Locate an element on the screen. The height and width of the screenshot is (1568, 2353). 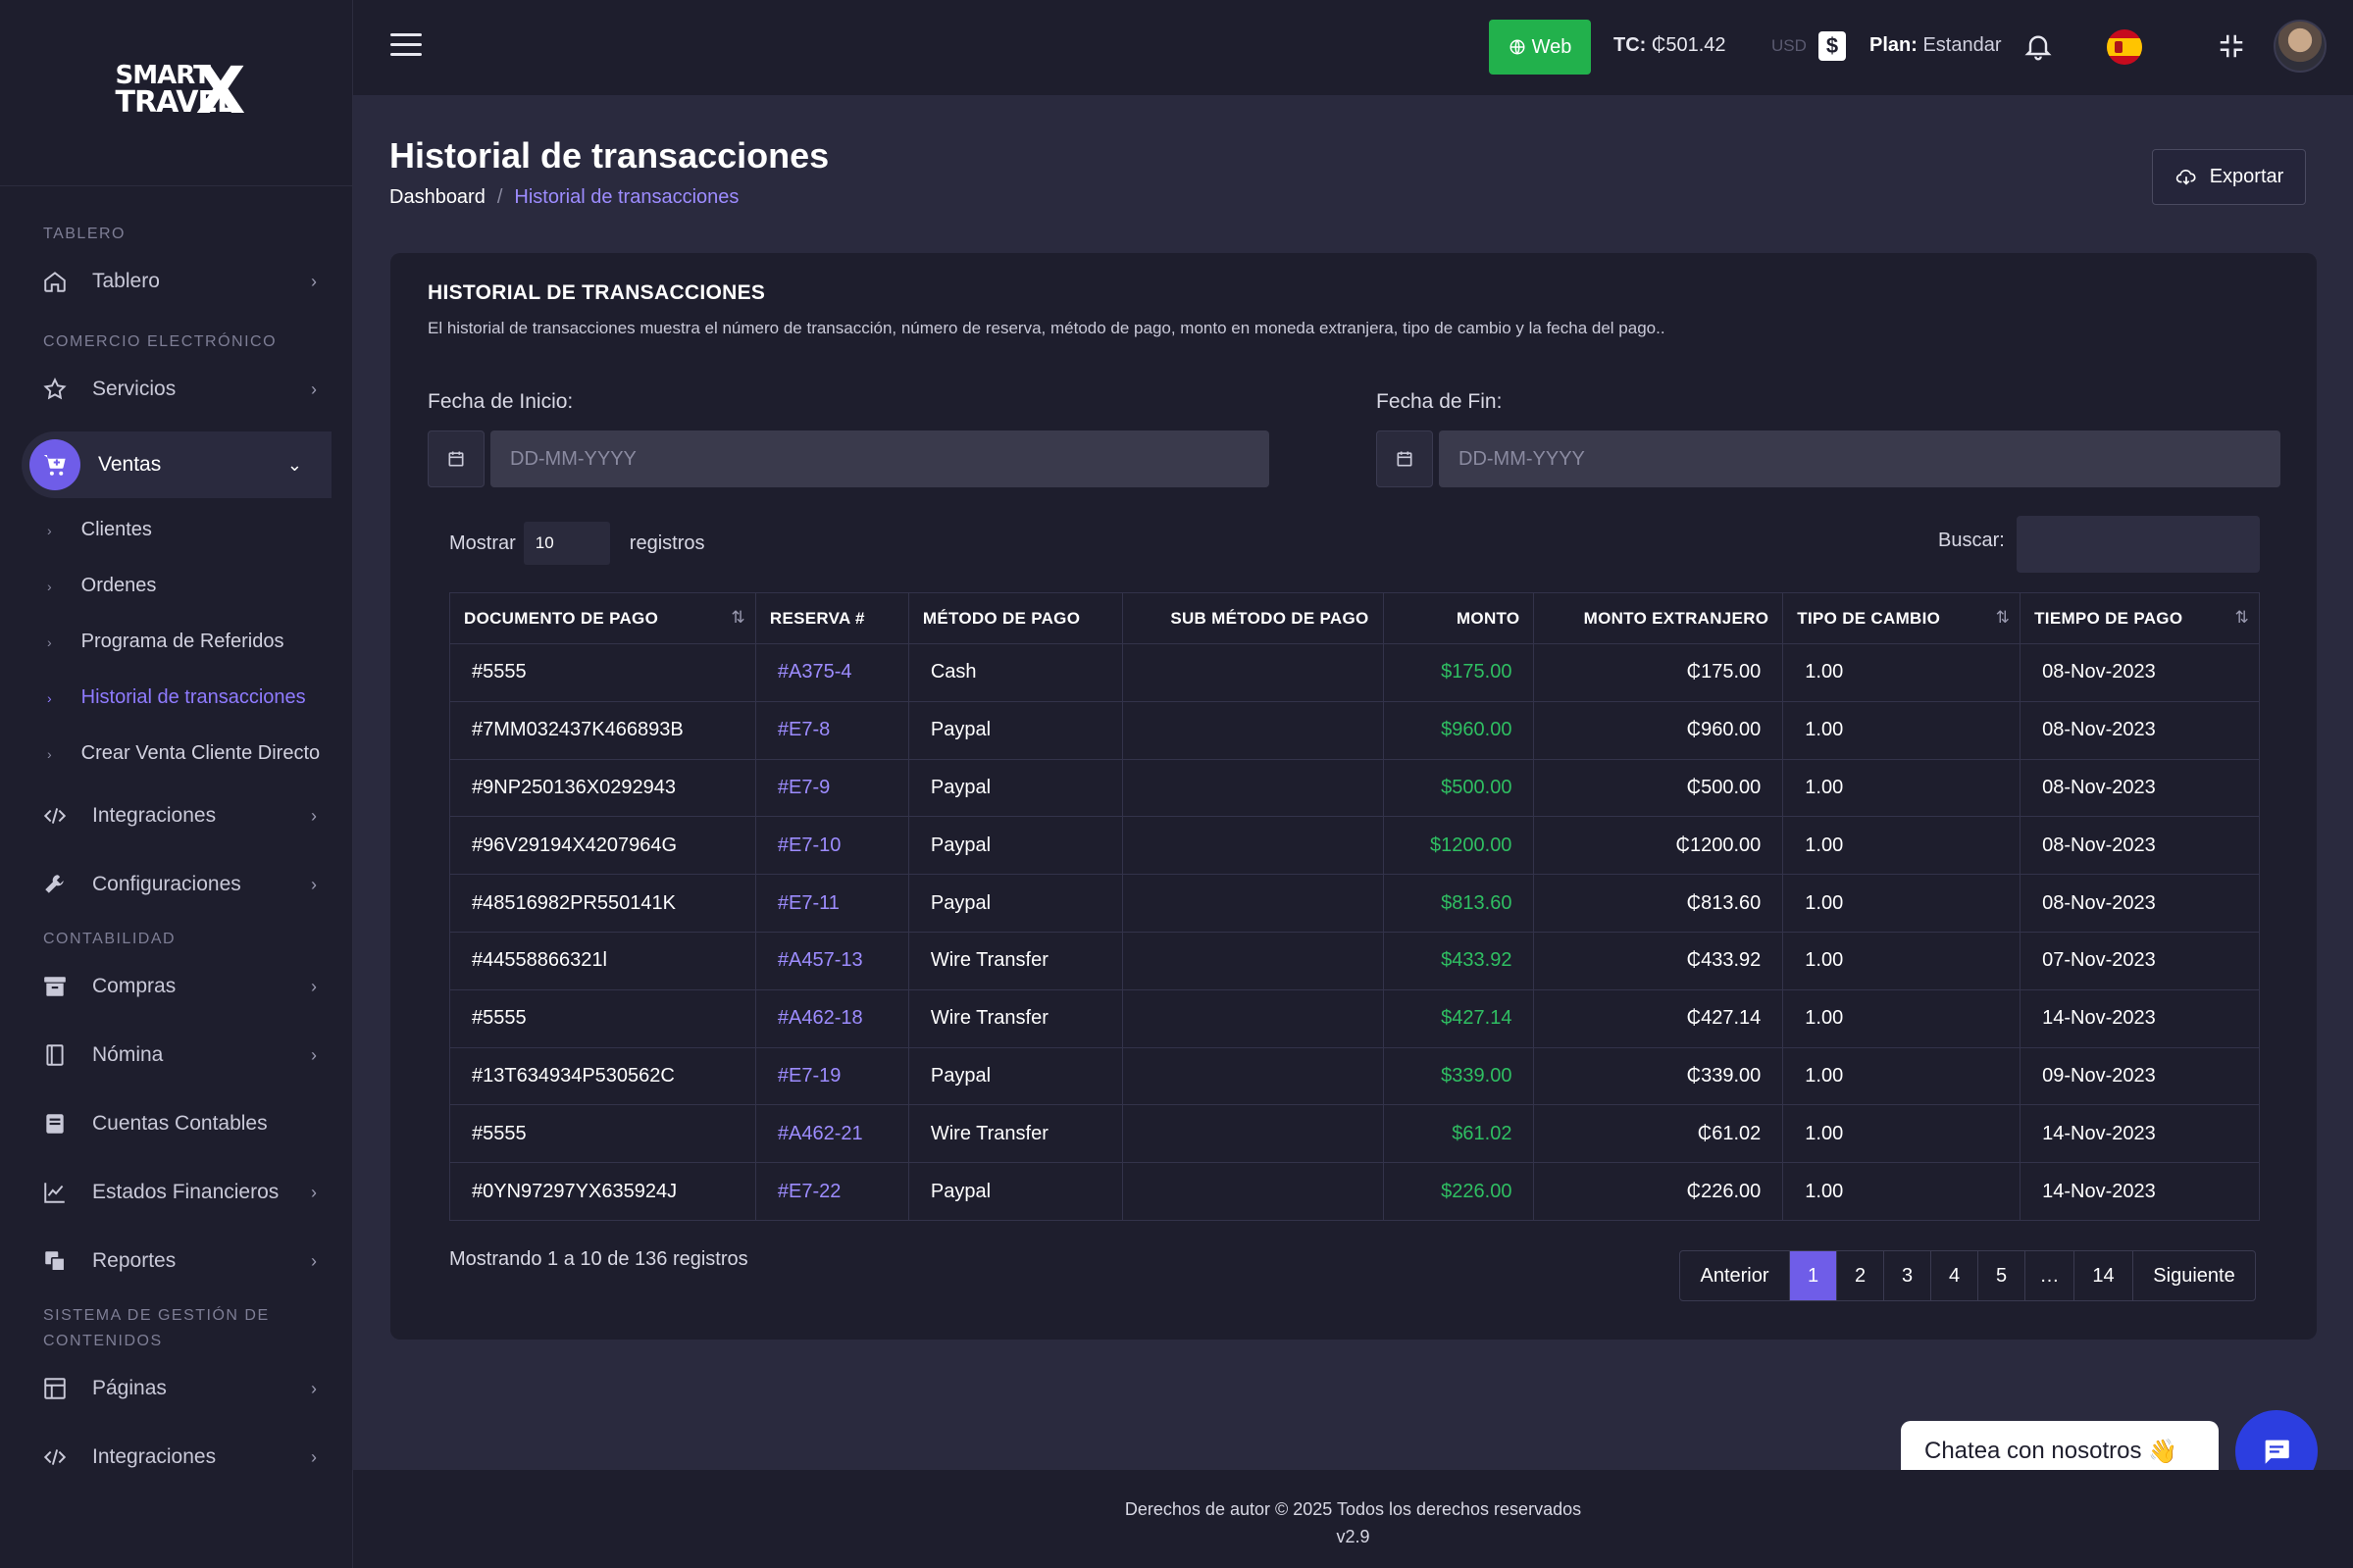
sidebar-subitem-referidos: › Programa de Referidos is located at coordinates (176, 642).